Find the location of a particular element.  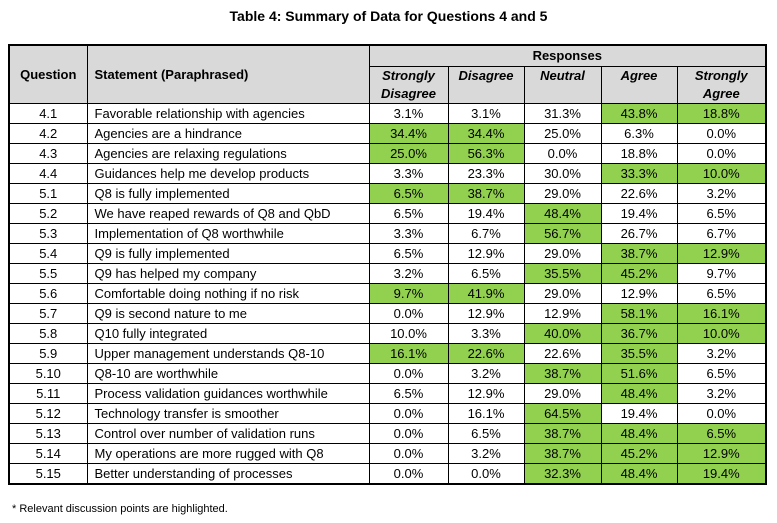

header-agree: Agree is located at coordinates (639, 85).